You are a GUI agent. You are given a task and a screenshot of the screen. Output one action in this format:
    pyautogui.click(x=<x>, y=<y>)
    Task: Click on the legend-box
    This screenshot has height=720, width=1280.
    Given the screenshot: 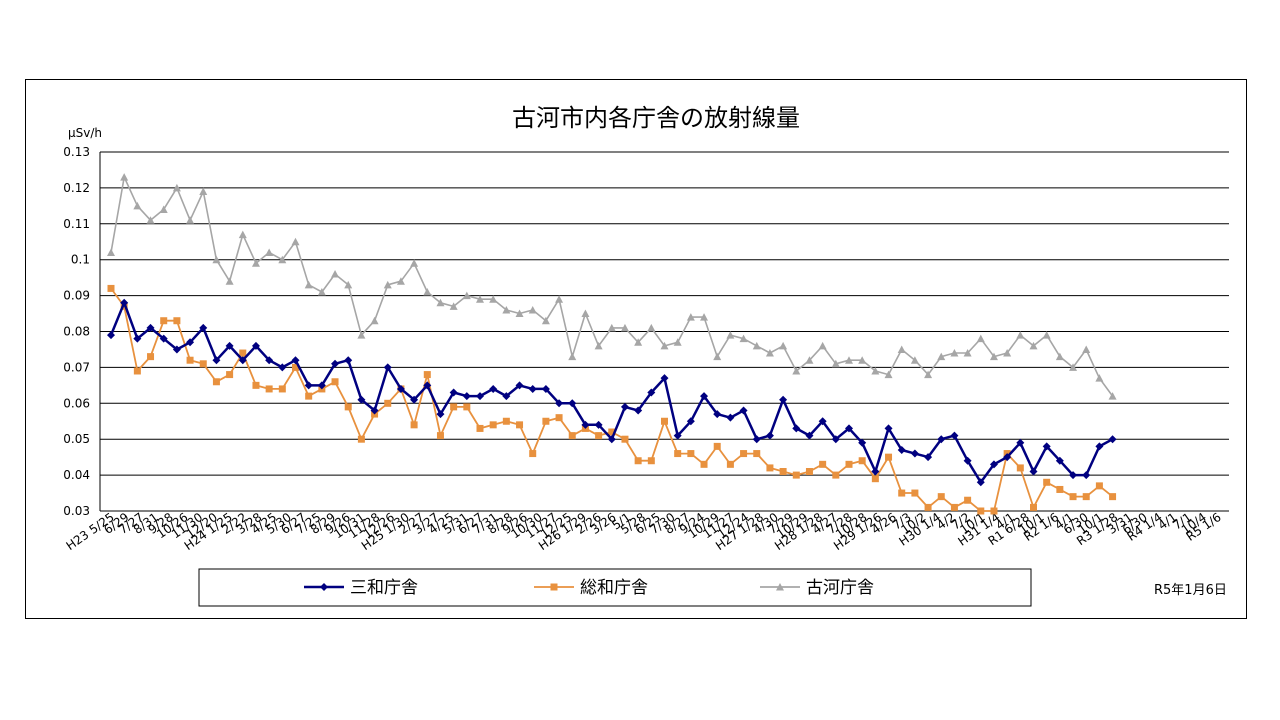 What is the action you would take?
    pyautogui.click(x=615, y=587)
    